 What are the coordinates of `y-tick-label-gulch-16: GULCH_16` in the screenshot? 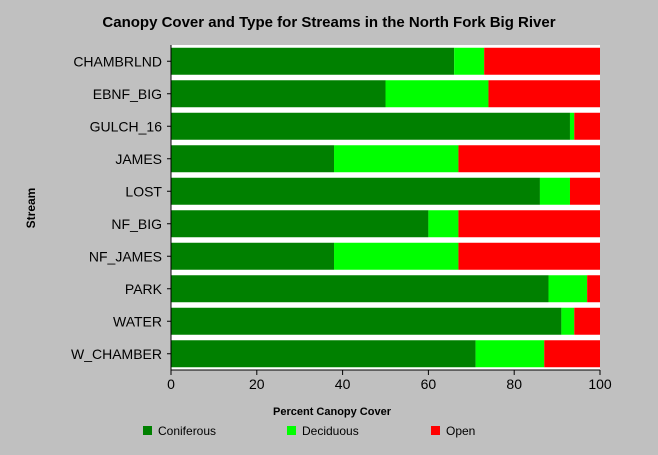 It's located at (126, 126).